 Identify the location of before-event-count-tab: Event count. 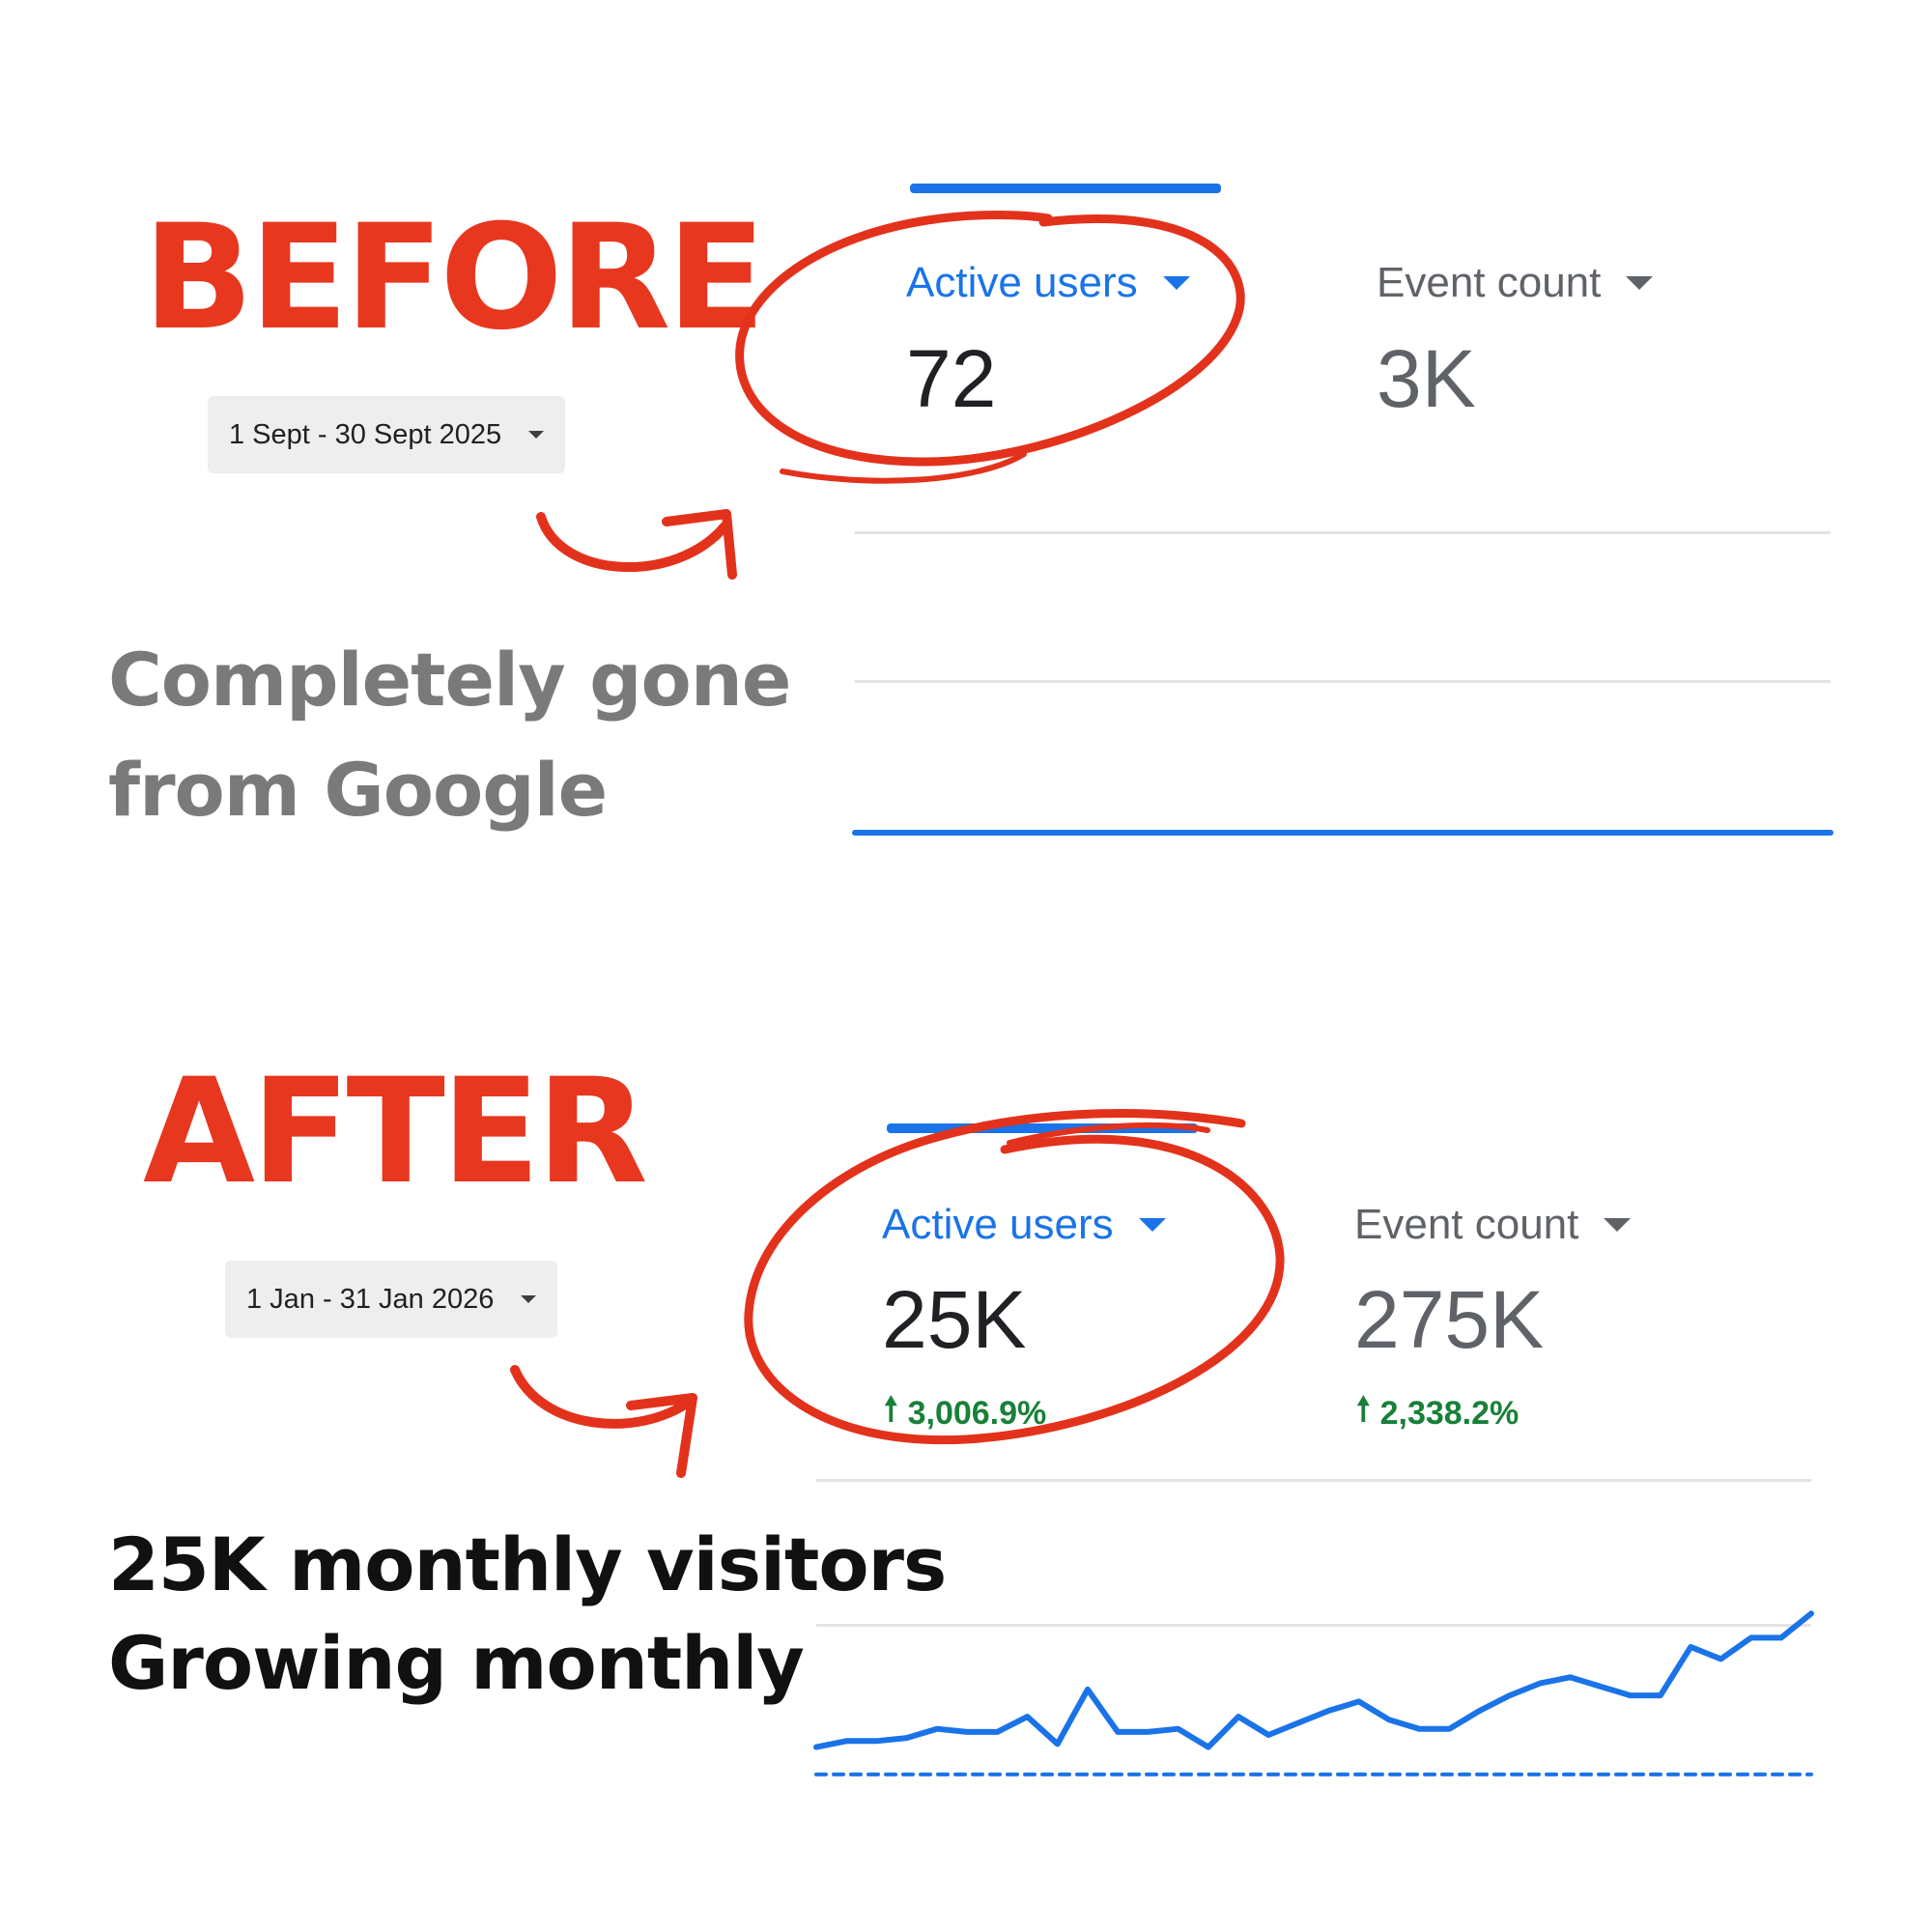
(1515, 283).